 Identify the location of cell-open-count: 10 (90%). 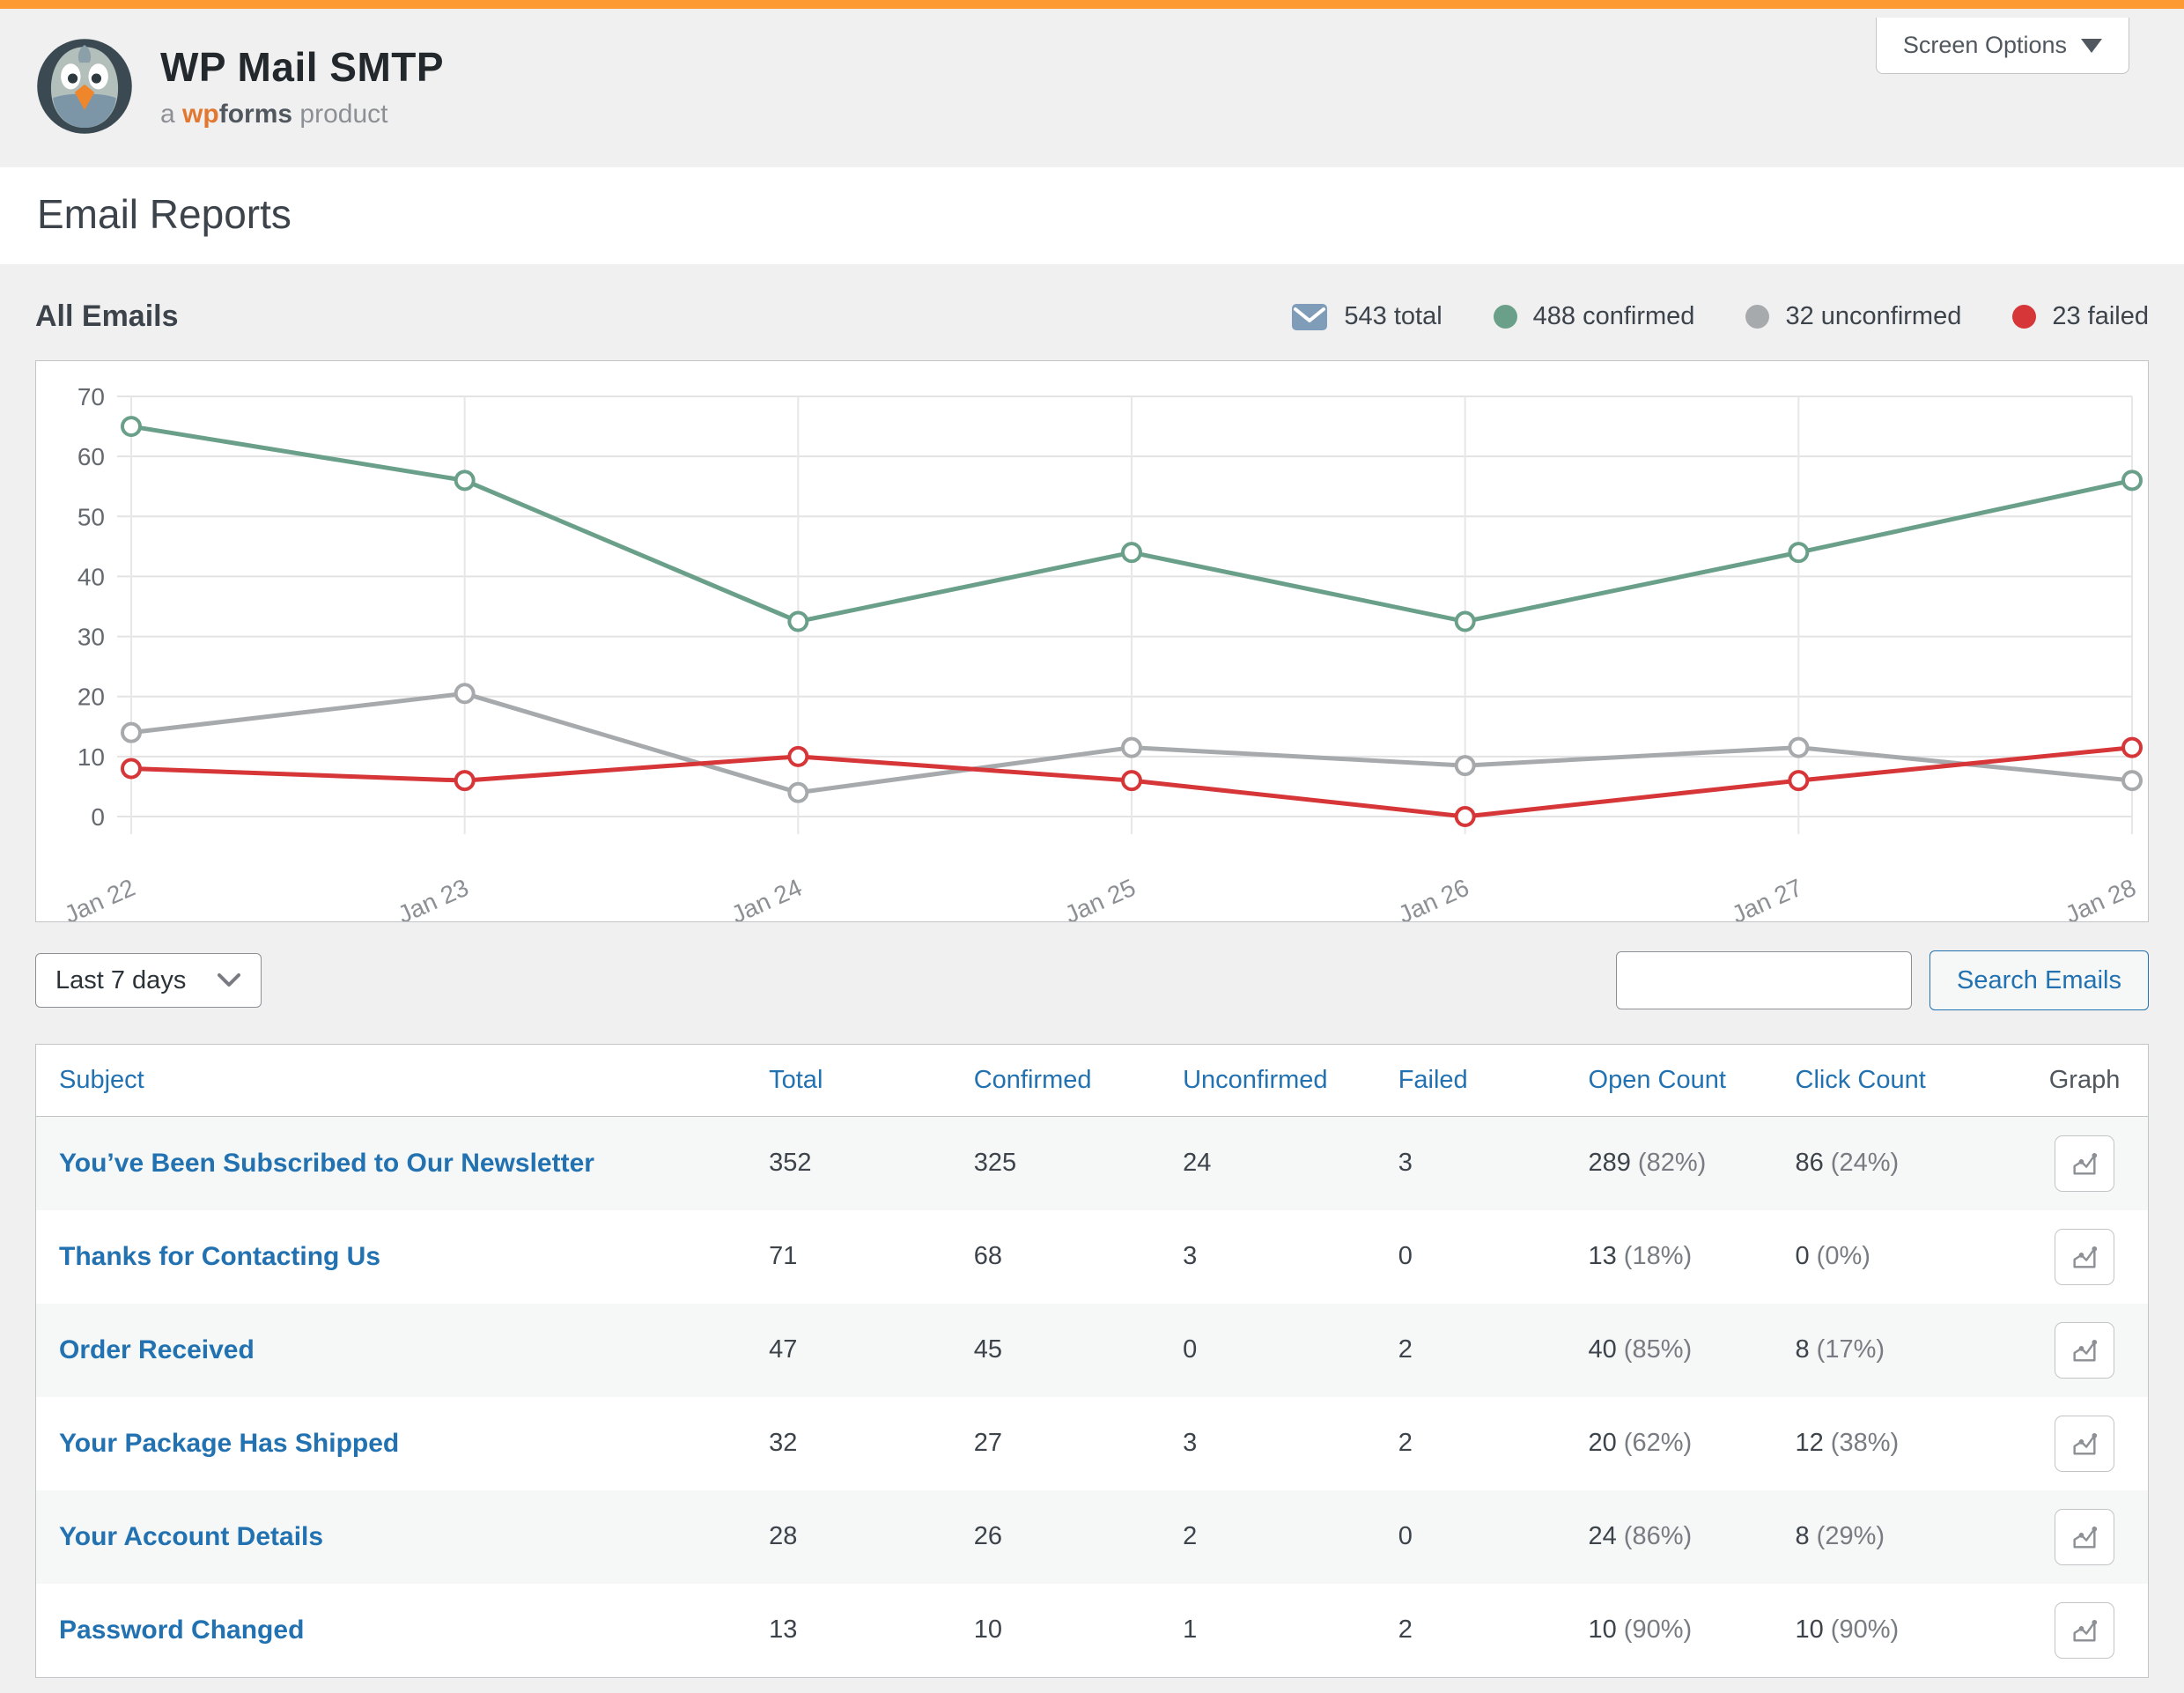
(1640, 1629).